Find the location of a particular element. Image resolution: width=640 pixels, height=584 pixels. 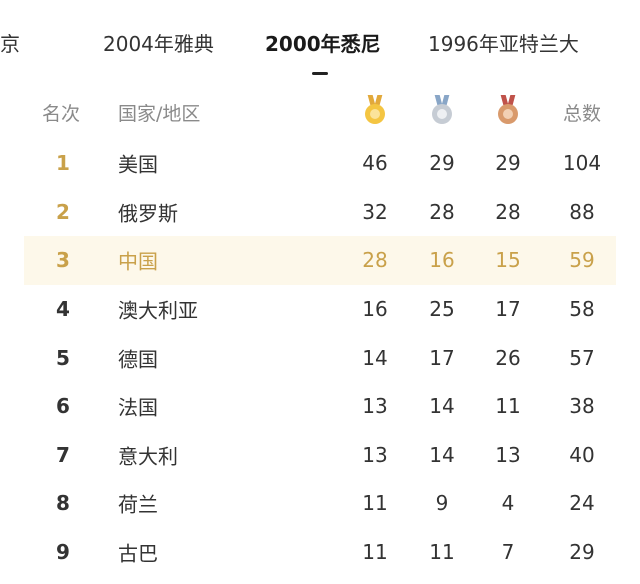

row-bronze: 26 is located at coordinates (508, 357).